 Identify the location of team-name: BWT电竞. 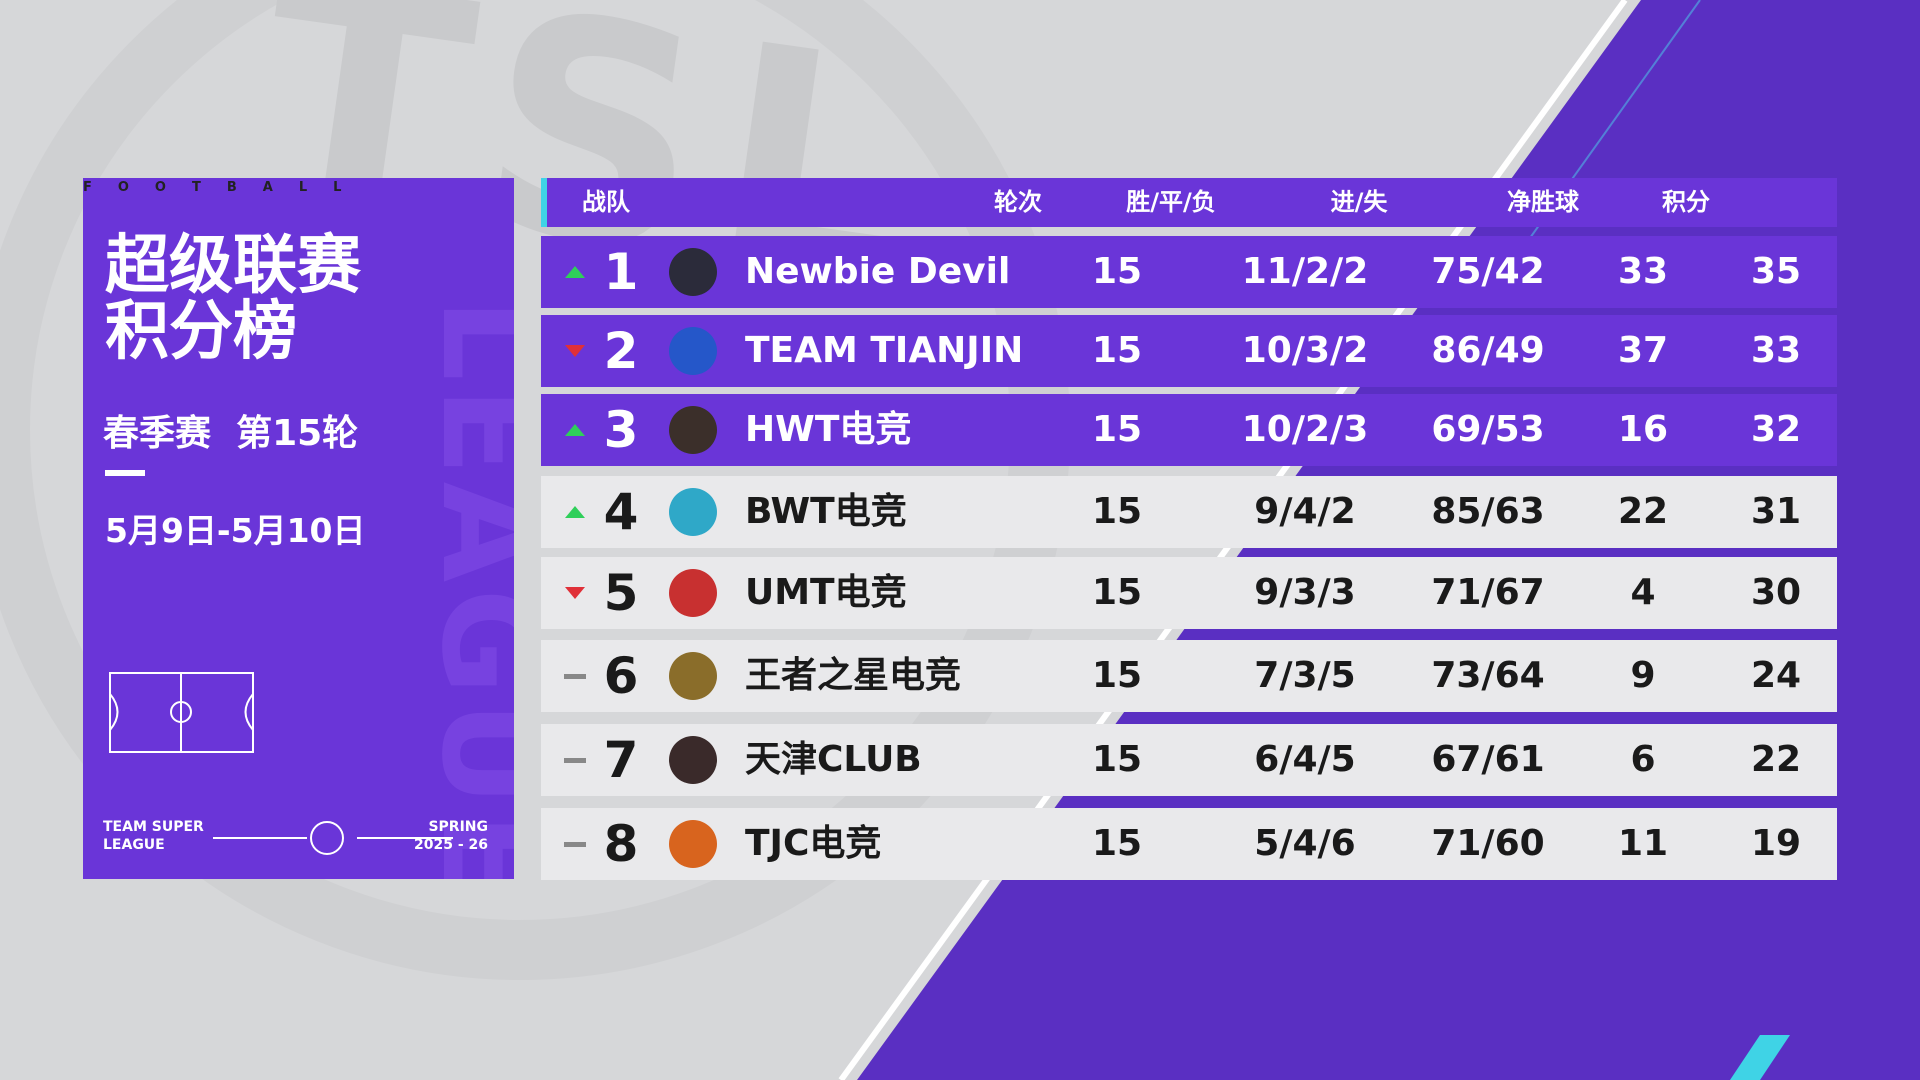
(826, 511).